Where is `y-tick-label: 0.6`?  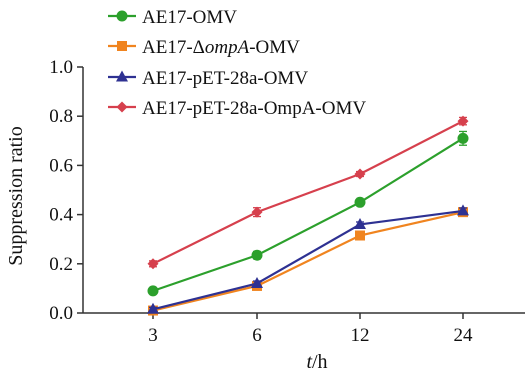 y-tick-label: 0.6 is located at coordinates (61, 165).